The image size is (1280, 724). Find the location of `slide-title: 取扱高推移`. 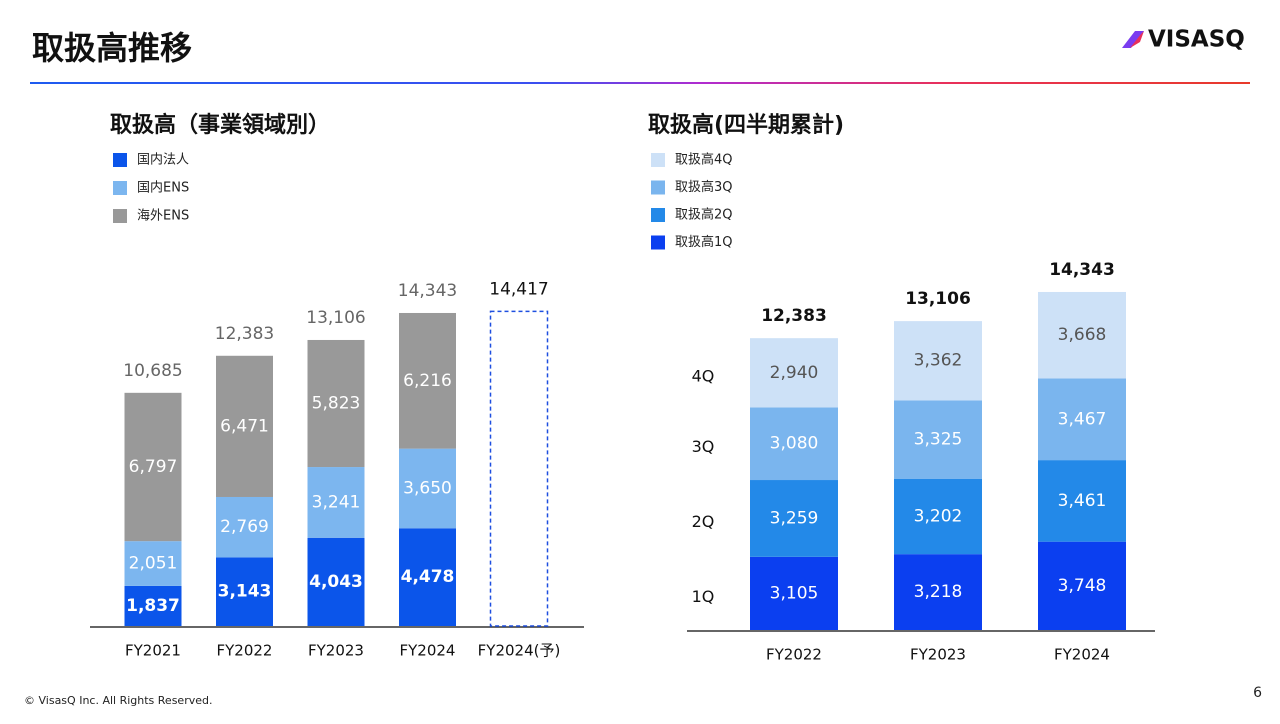

slide-title: 取扱高推移 is located at coordinates (112, 48).